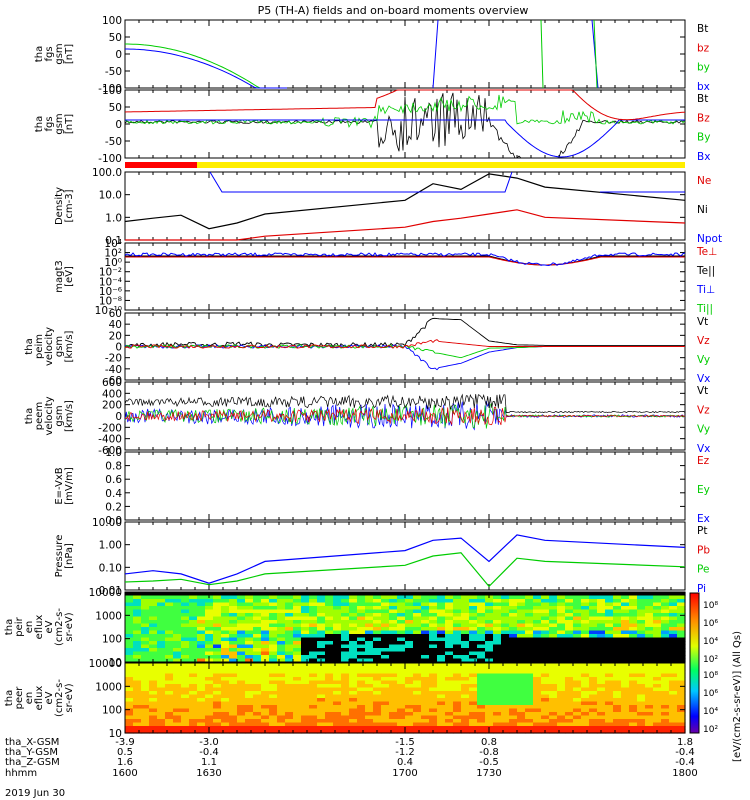  What do you see at coordinates (35, 793) in the screenshot?
I see `date-label: 2019 Jun 30` at bounding box center [35, 793].